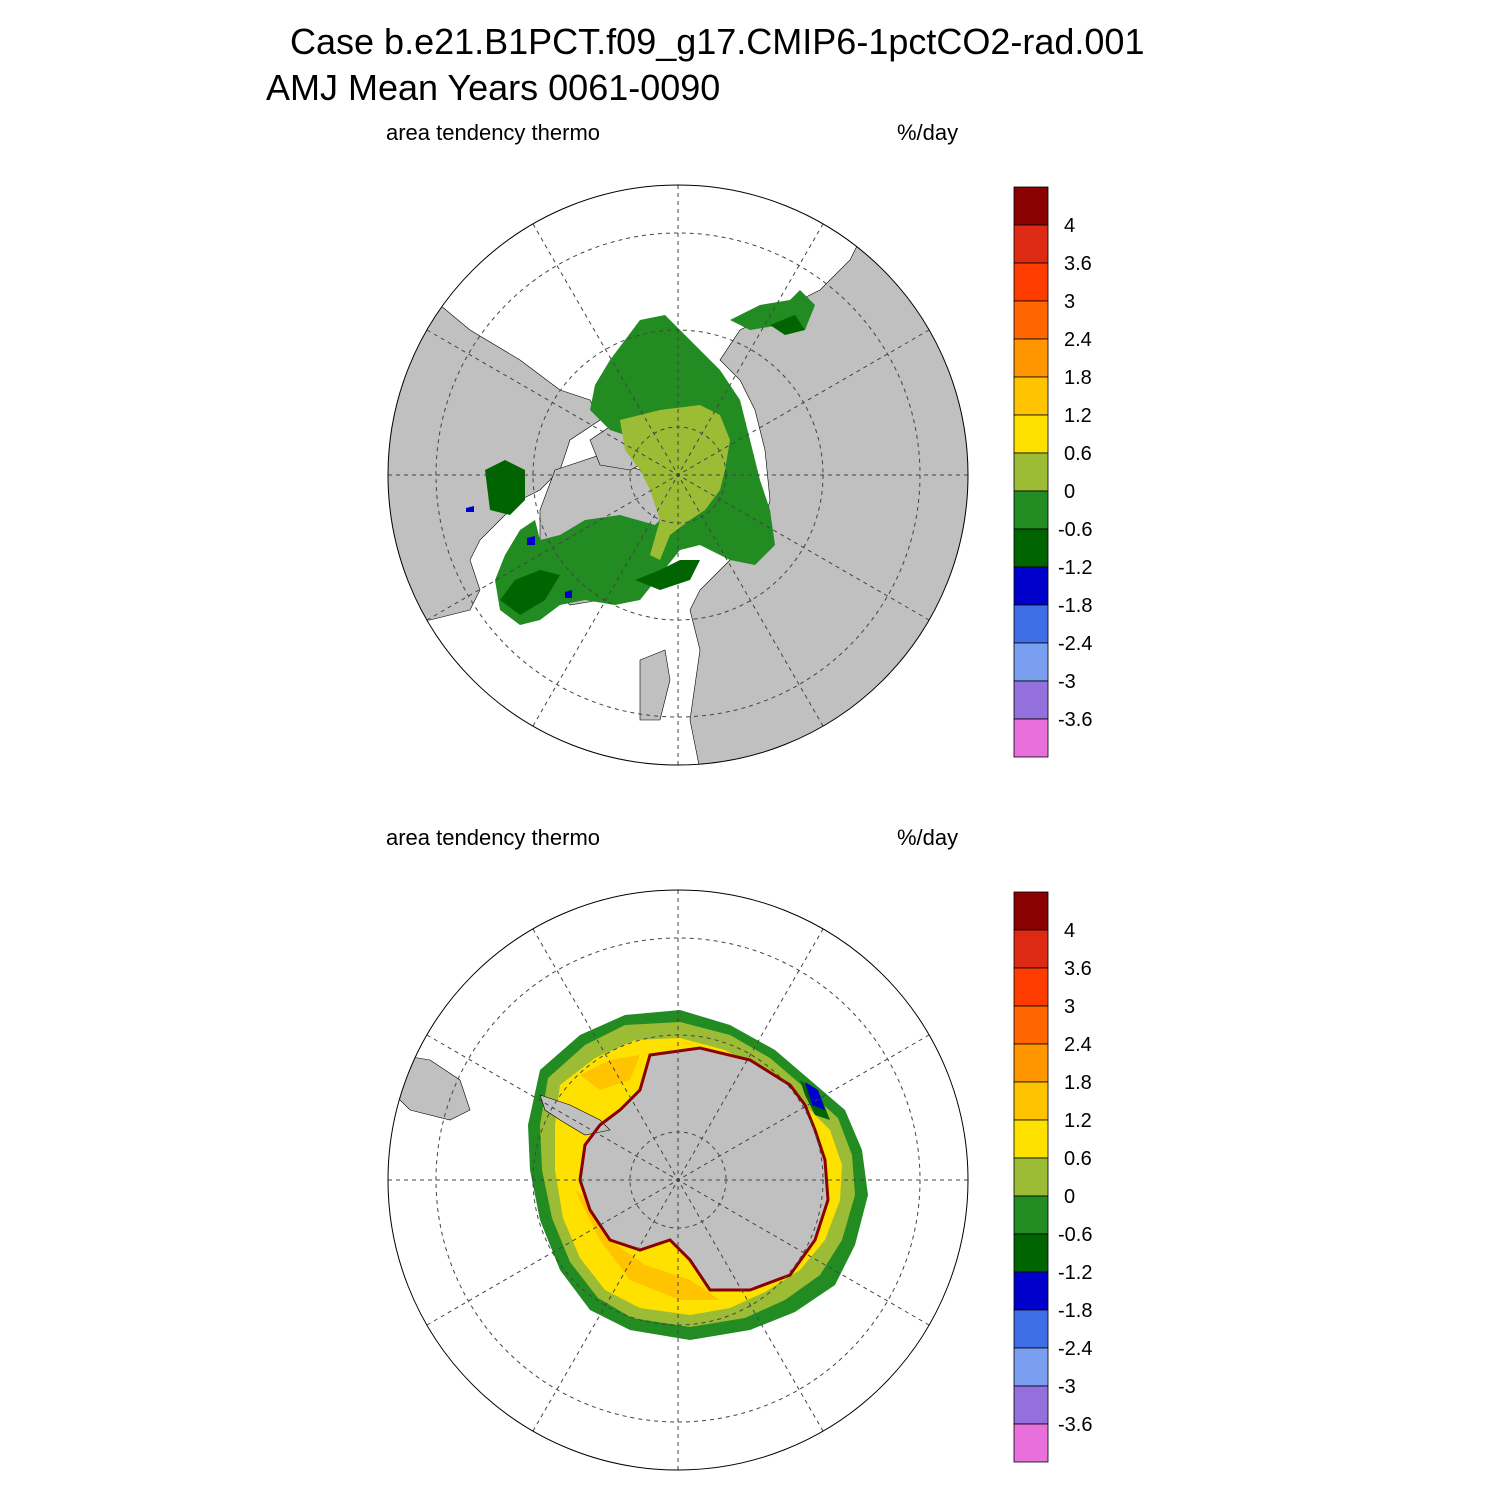  Describe the element at coordinates (1067, 682) in the screenshot. I see `north-colorbar-label: -3` at that location.